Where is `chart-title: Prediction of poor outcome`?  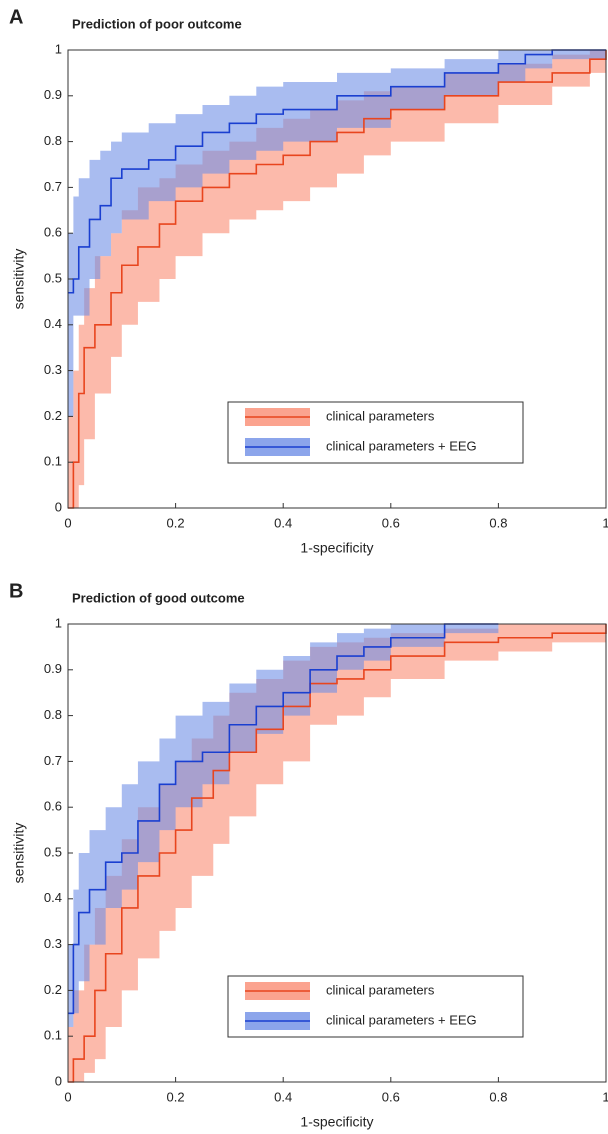 chart-title: Prediction of poor outcome is located at coordinates (157, 23).